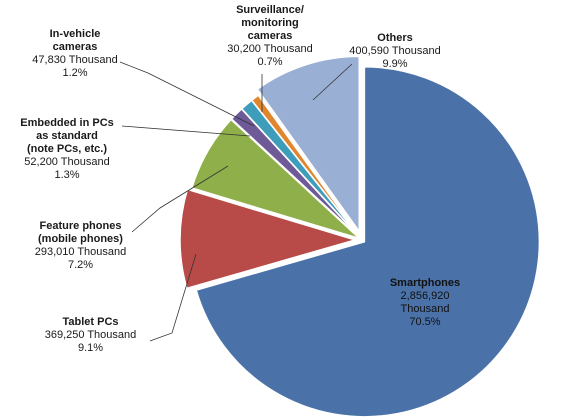 The image size is (579, 418). I want to click on pie-slice-tablet-pcs, so click(268, 239).